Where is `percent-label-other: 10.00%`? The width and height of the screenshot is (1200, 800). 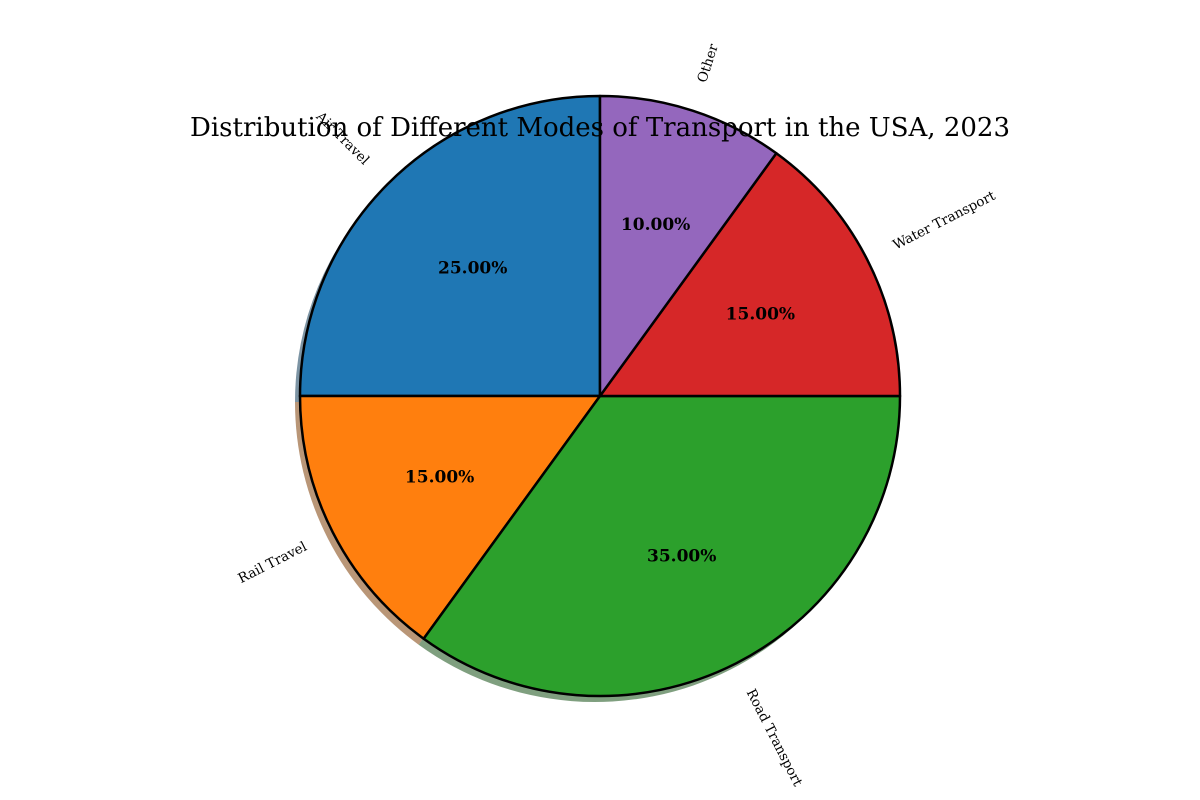 percent-label-other: 10.00% is located at coordinates (655, 225).